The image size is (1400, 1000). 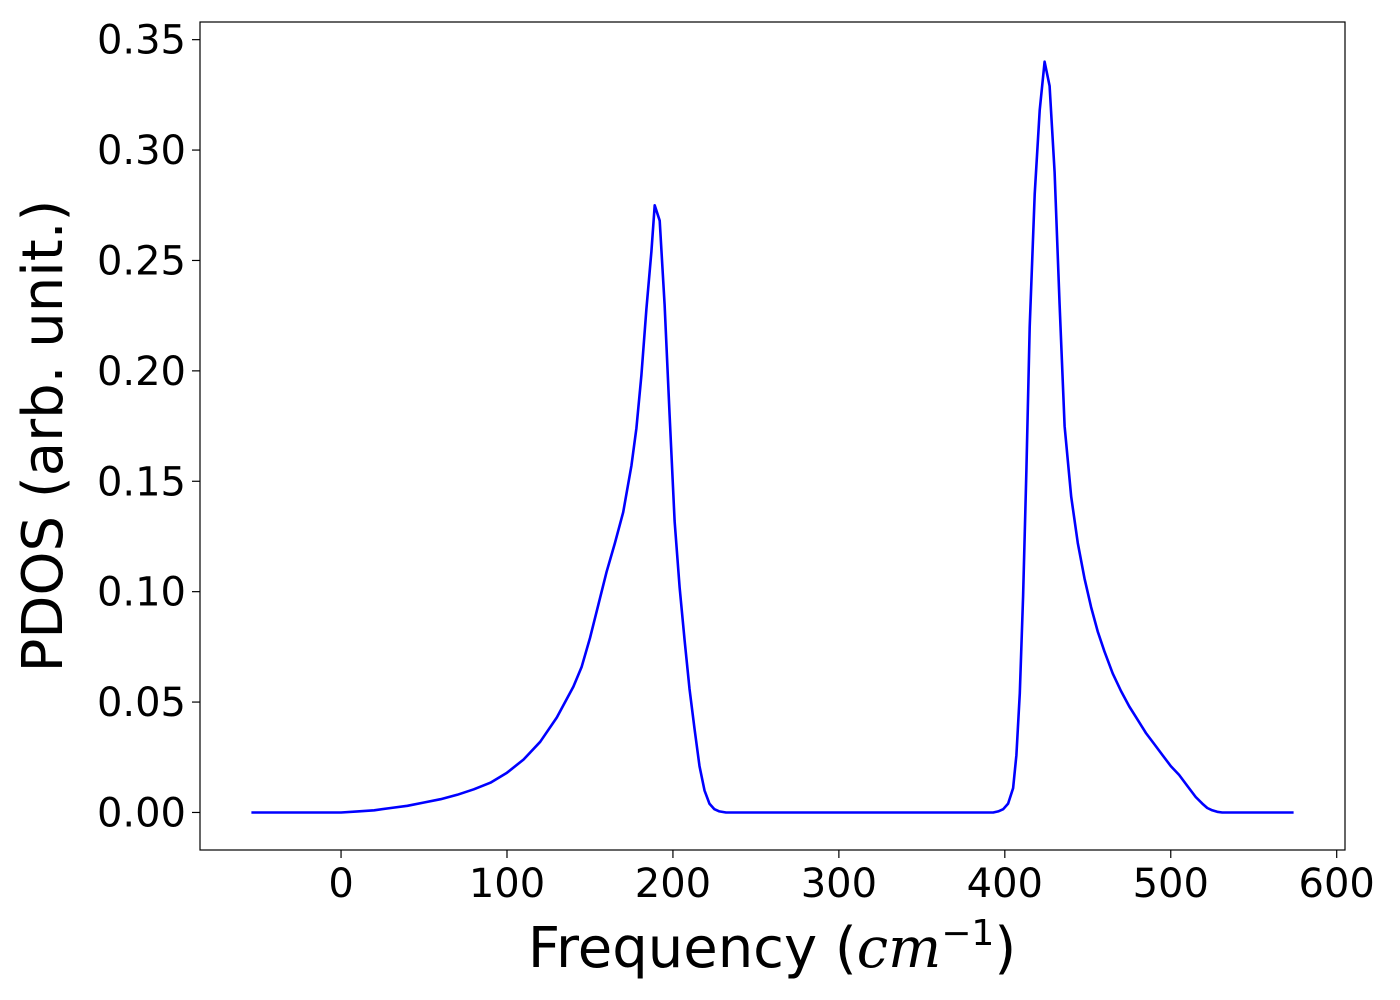 What do you see at coordinates (141, 41) in the screenshot?
I see `y-tick-label: 0.35` at bounding box center [141, 41].